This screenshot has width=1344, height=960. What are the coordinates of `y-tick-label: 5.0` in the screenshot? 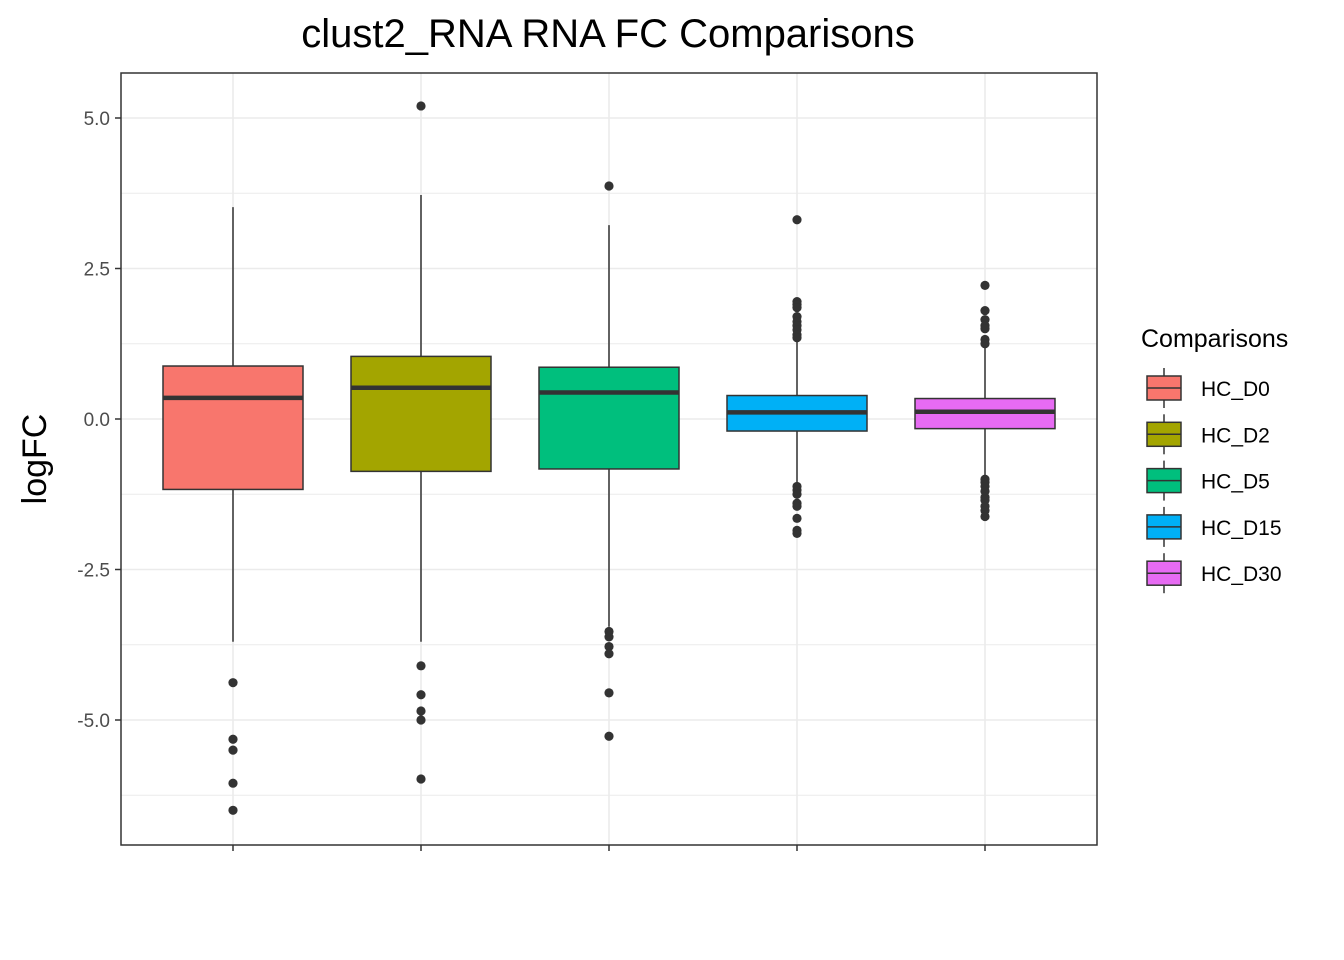 It's located at (97, 119).